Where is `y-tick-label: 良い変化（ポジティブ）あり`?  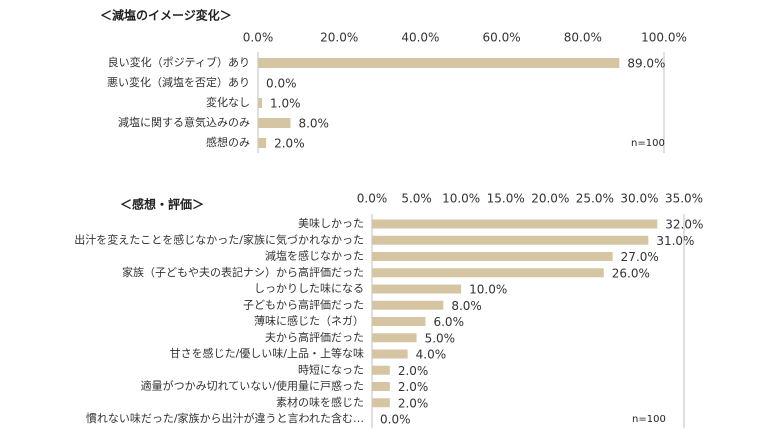
y-tick-label: 良い変化（ポジティブ）あり is located at coordinates (179, 62).